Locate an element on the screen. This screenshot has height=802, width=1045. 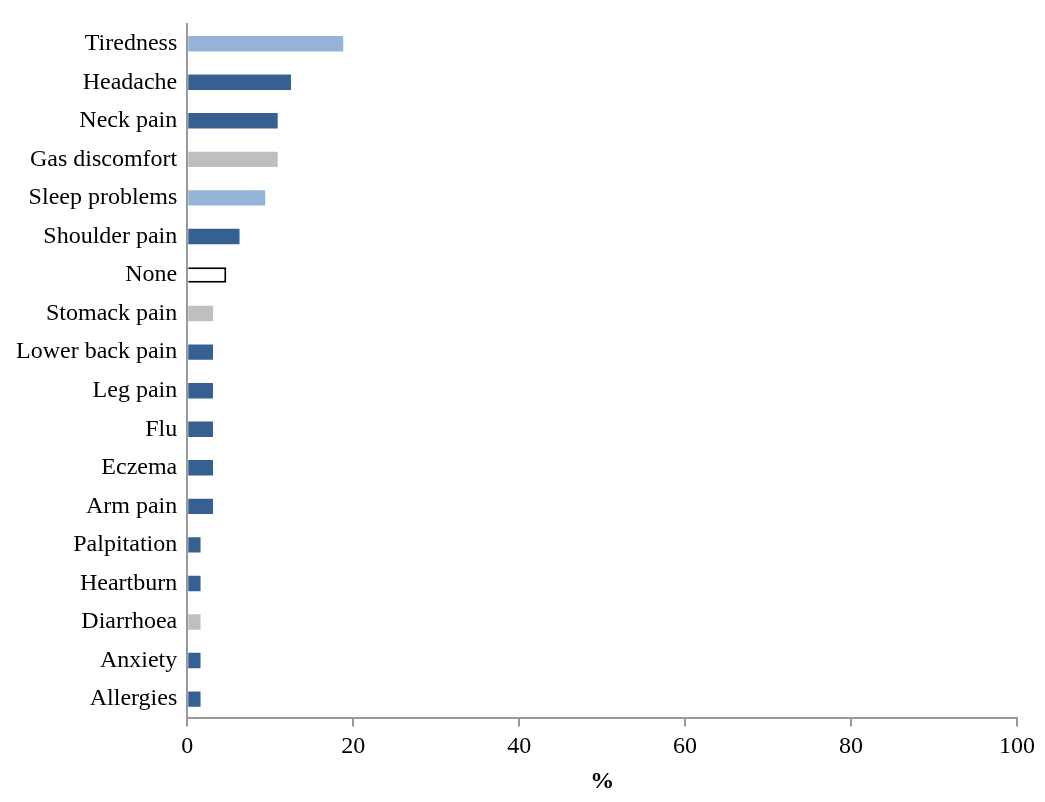
x-tick-label: 0 is located at coordinates (187, 745).